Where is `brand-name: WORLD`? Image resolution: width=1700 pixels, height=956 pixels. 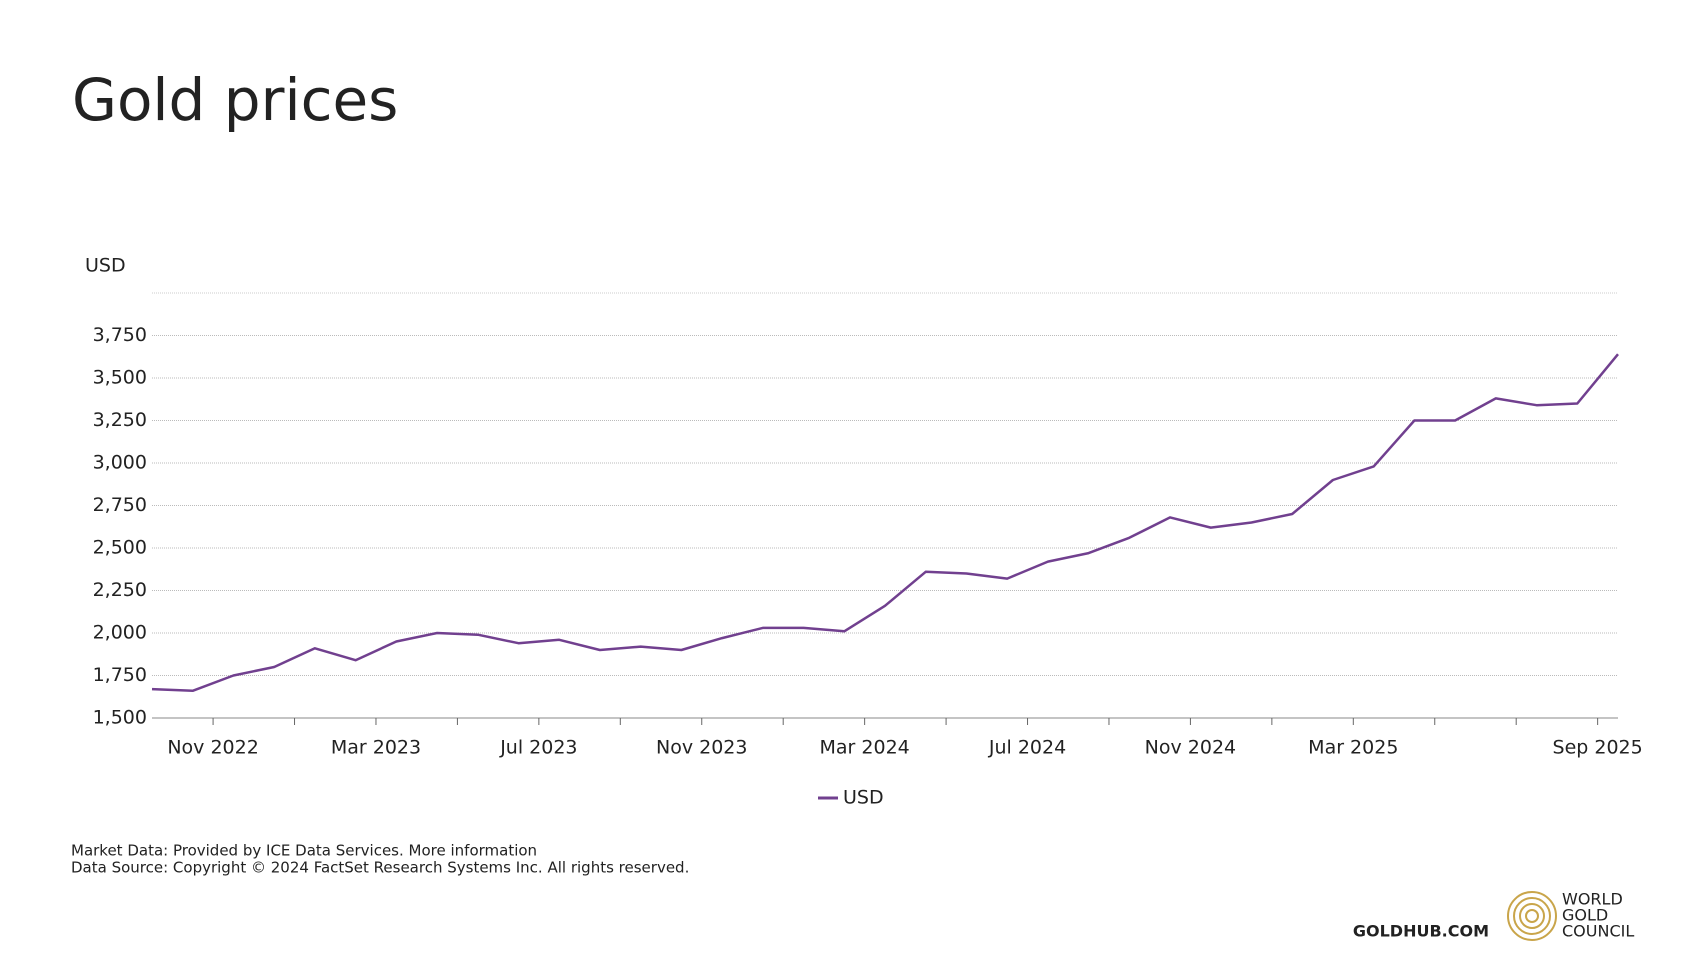 brand-name: WORLD is located at coordinates (1592, 899).